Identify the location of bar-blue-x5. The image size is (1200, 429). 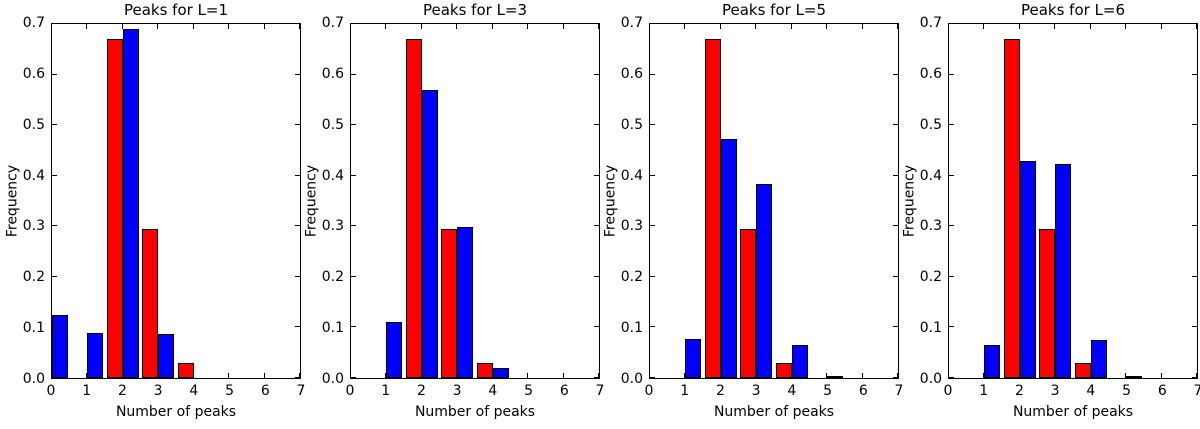
(1134, 377).